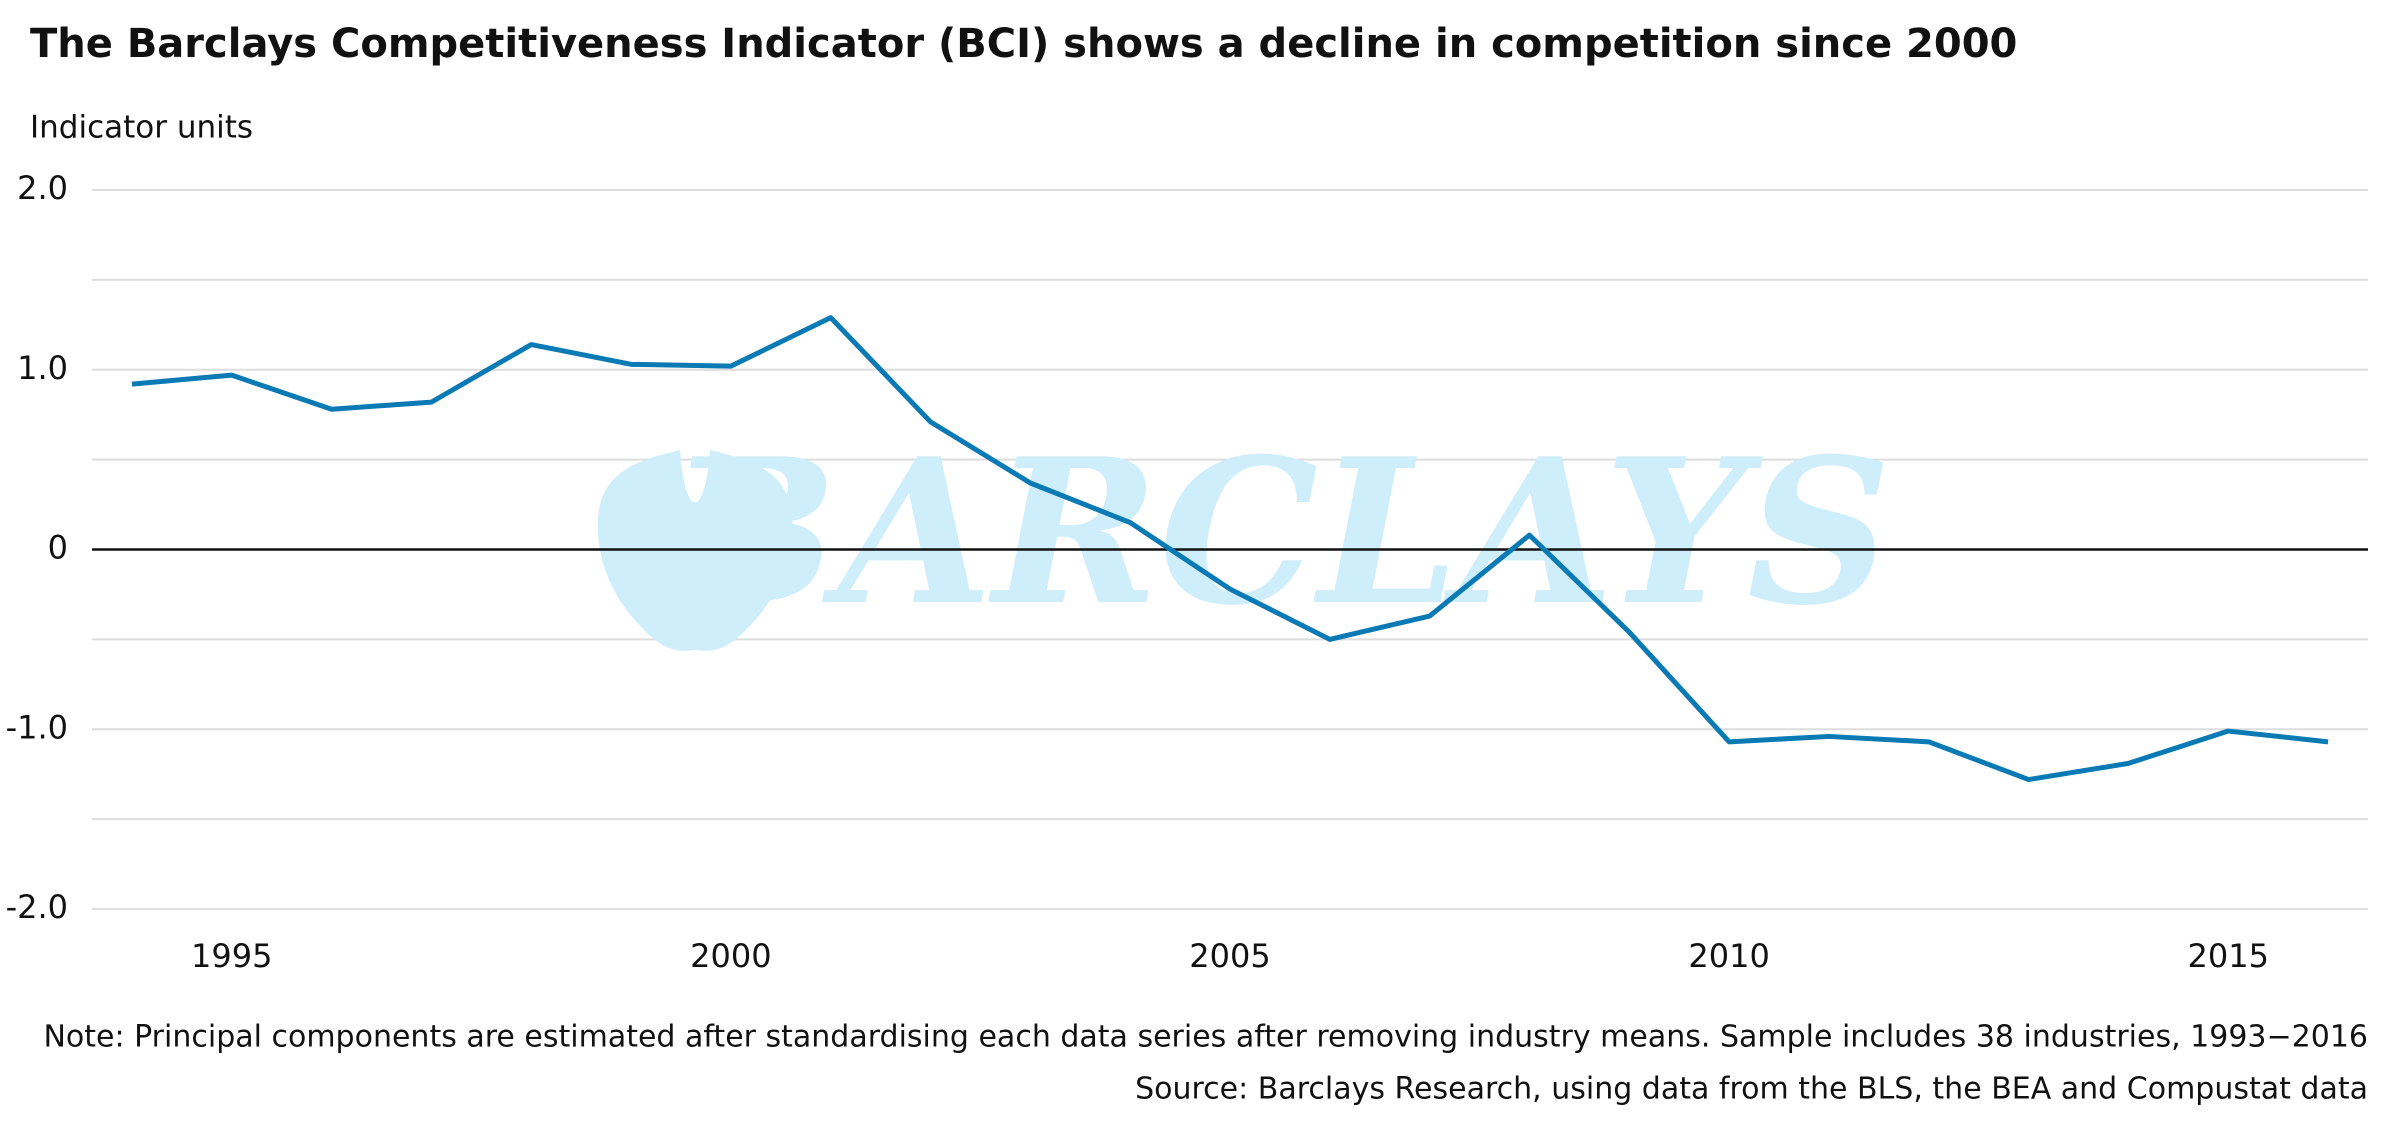 This screenshot has height=1134, width=2400. I want to click on x-tick-label: 2005, so click(1229, 956).